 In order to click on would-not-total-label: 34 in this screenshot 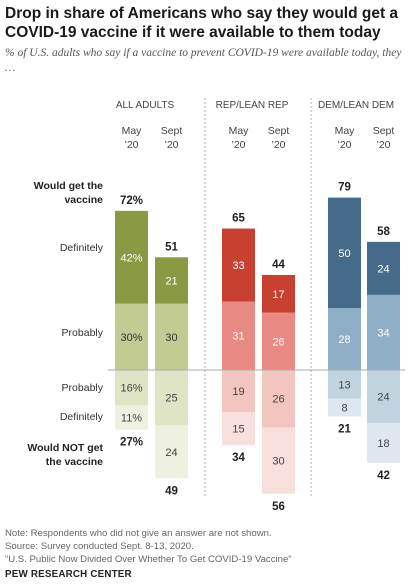, I will do `click(238, 458)`.